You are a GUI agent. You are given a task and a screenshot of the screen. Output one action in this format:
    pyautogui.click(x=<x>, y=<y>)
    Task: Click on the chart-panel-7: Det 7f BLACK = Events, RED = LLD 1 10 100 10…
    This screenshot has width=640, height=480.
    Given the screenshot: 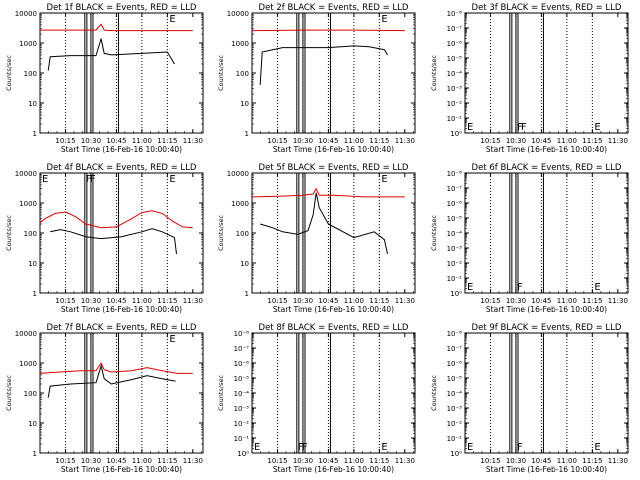 What is the action you would take?
    pyautogui.click(x=104, y=398)
    